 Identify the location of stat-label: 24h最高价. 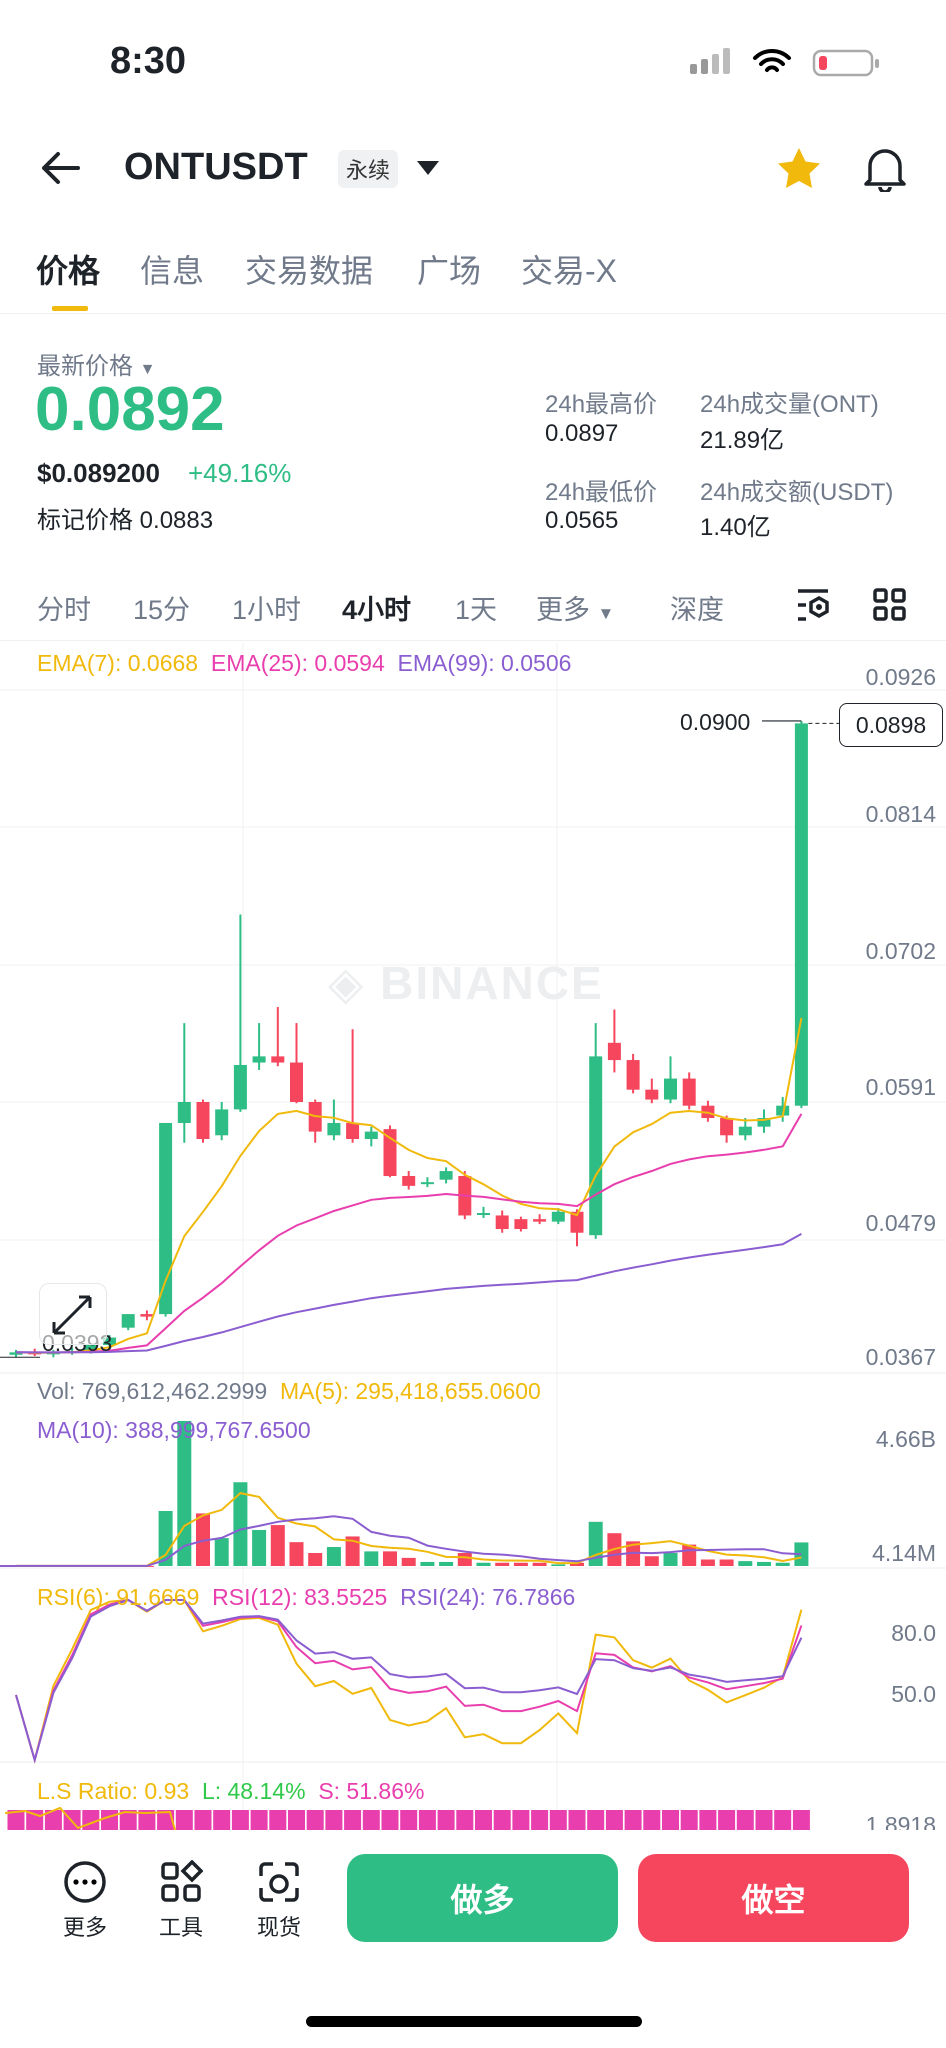
(601, 404).